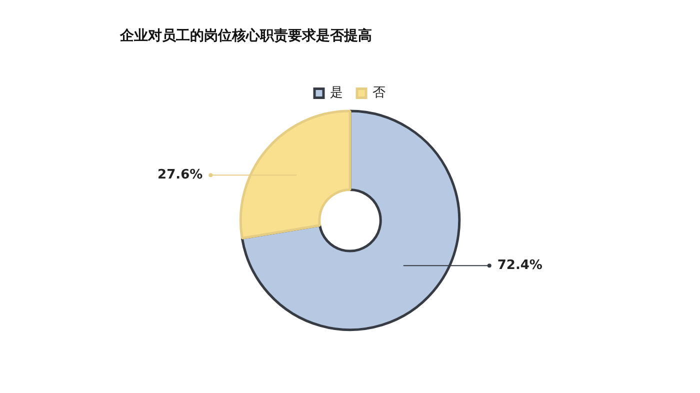 This screenshot has height=393, width=700. I want to click on data-label: 27.6%, so click(180, 174).